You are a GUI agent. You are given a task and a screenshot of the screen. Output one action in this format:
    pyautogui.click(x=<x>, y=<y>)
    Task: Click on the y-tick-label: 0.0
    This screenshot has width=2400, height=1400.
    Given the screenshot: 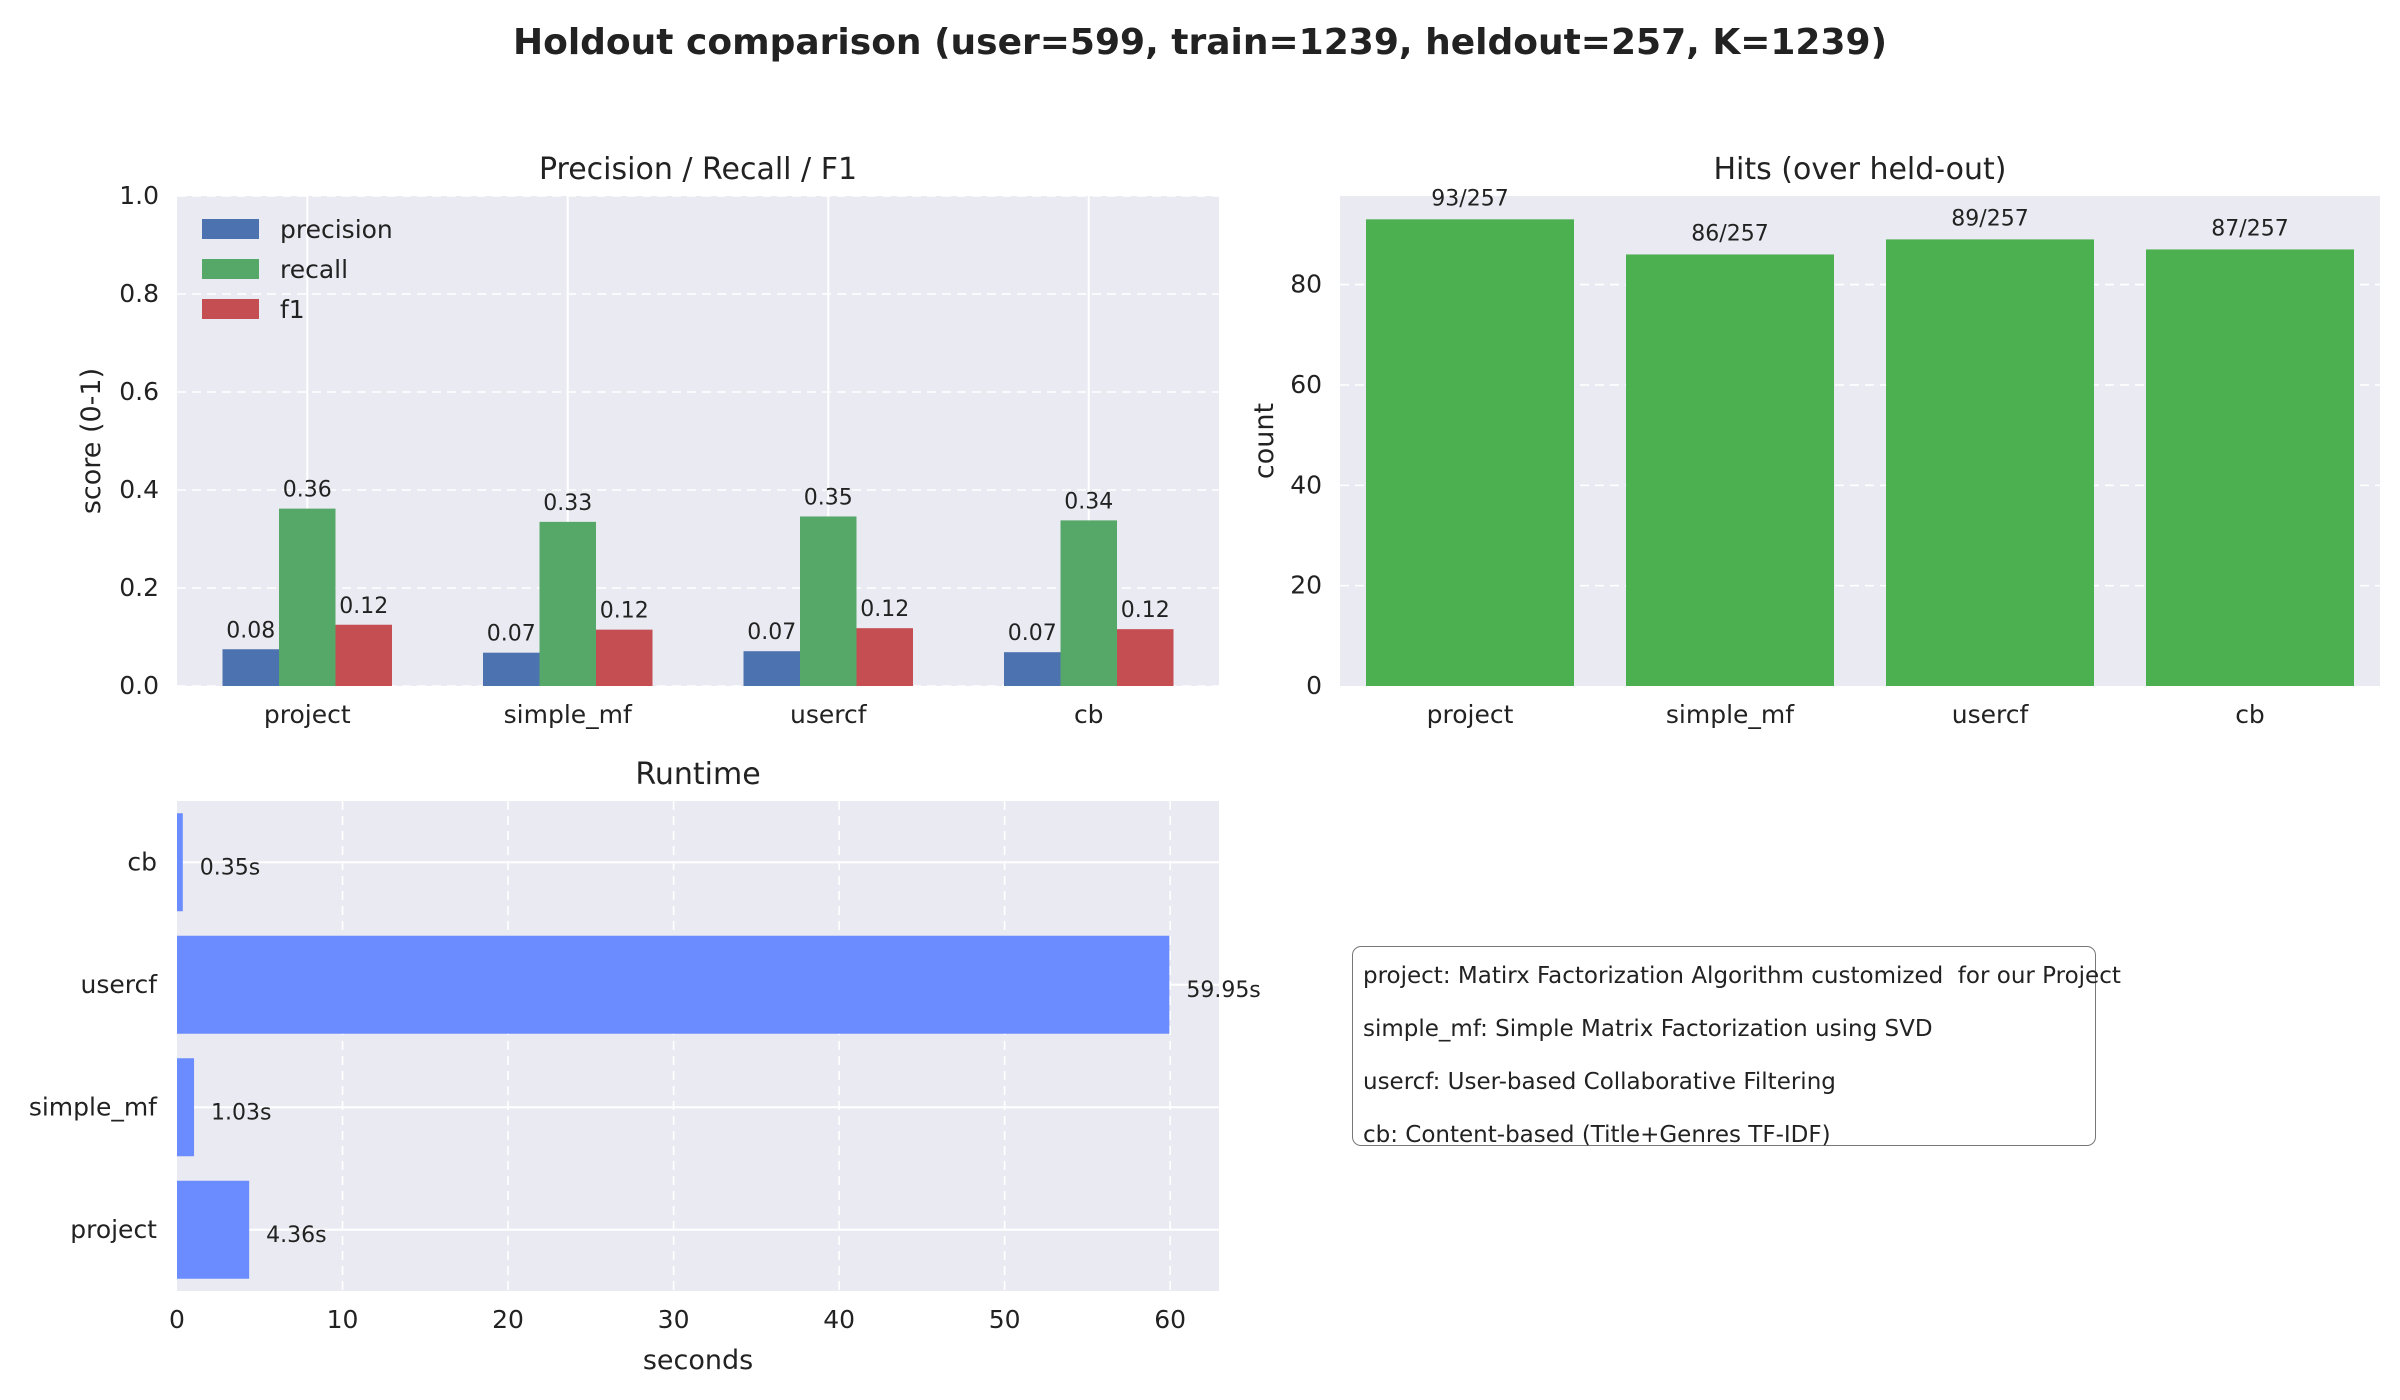 What is the action you would take?
    pyautogui.click(x=139, y=685)
    